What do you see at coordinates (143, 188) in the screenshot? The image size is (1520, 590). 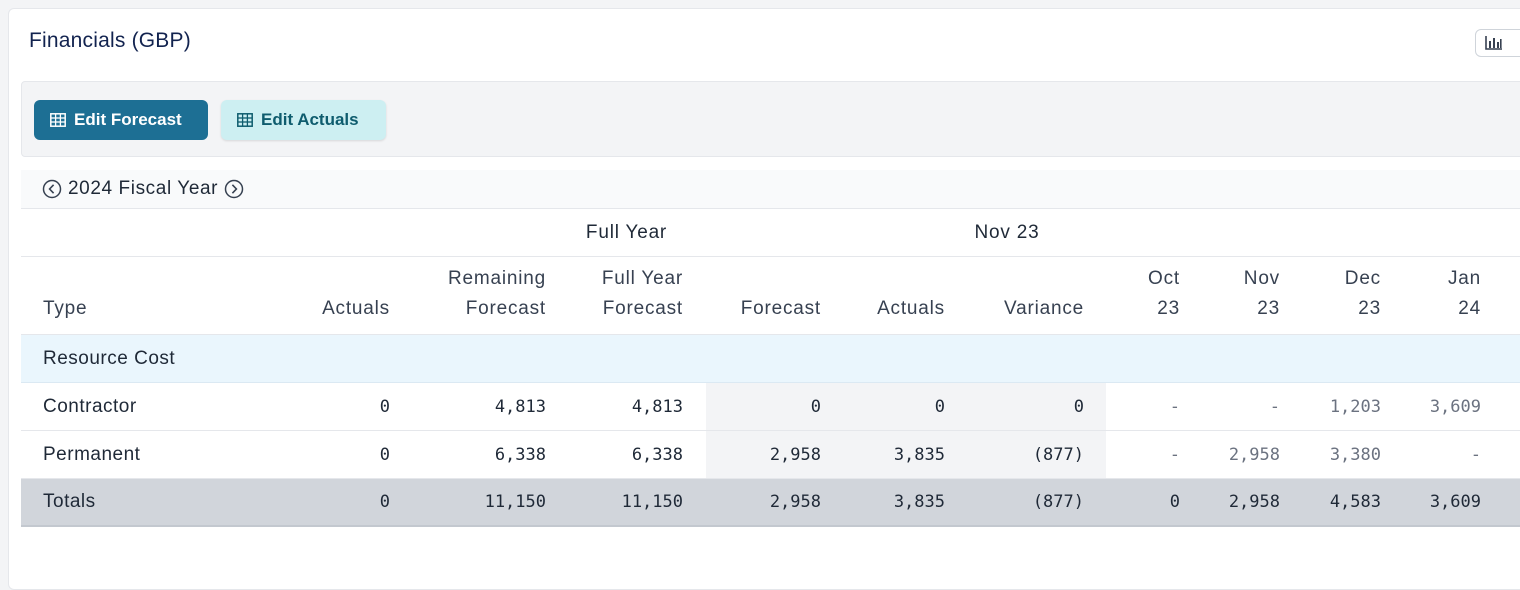 I see `fiscal-year-label: 2024 Fiscal Year` at bounding box center [143, 188].